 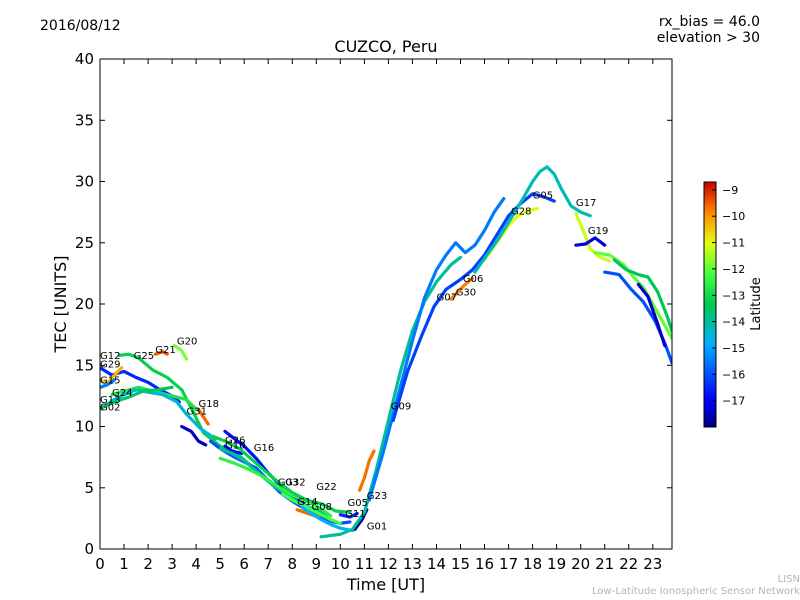 I want to click on series-label-g16: G16, so click(x=264, y=448).